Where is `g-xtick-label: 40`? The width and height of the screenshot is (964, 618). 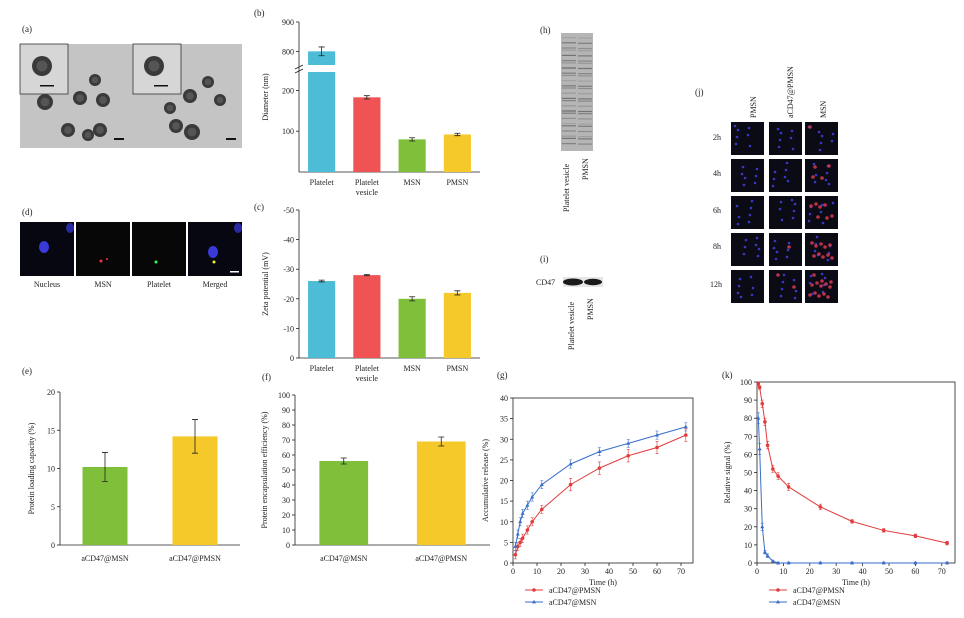
g-xtick-label: 40 is located at coordinates (609, 571).